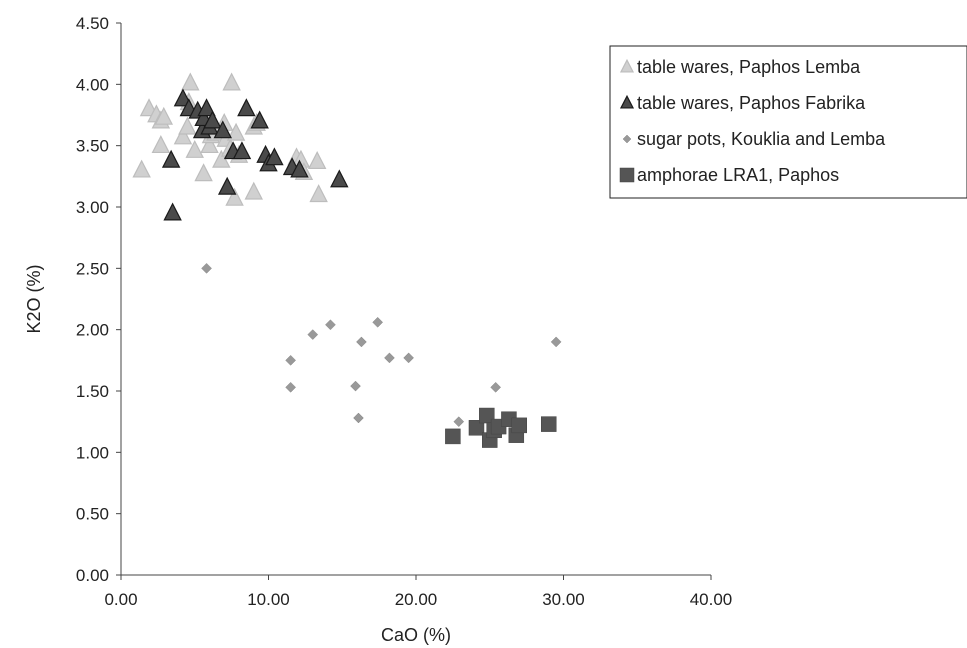  Describe the element at coordinates (751, 103) in the screenshot. I see `legend-label-2: table wares, Paphos Fabrika` at that location.